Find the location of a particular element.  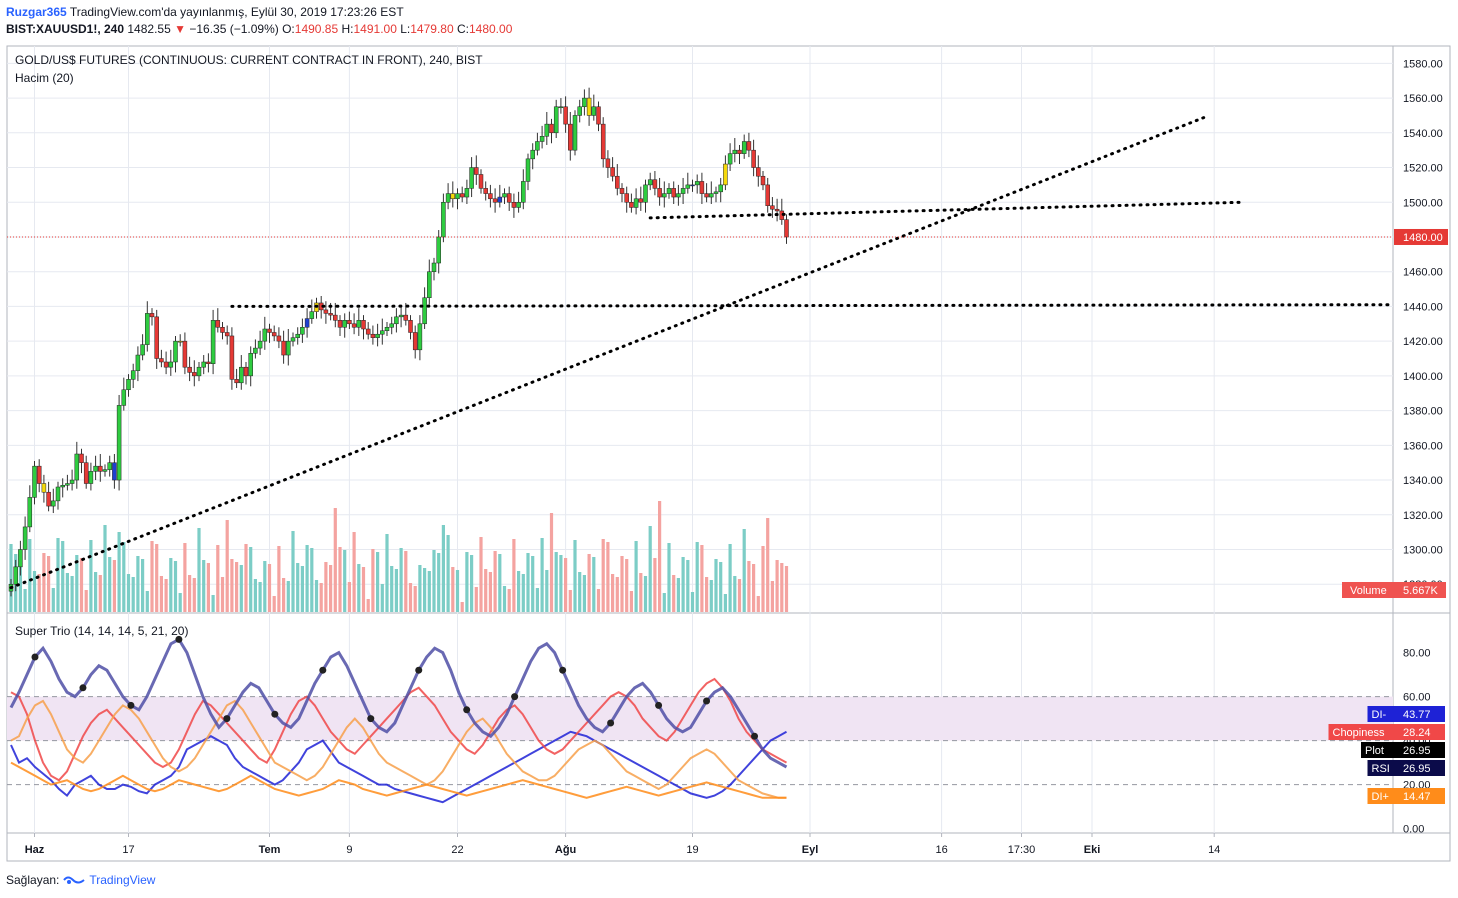

rsi-cross-dot is located at coordinates (419, 670).